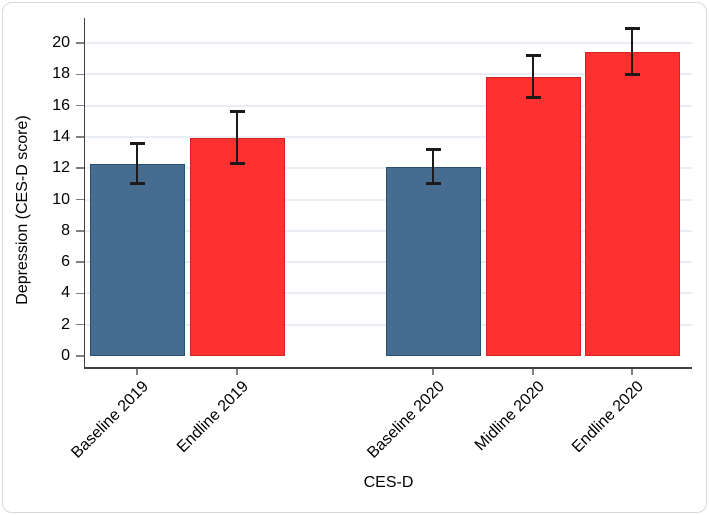  I want to click on error-bar-midline-2020-cap-top, so click(533, 56).